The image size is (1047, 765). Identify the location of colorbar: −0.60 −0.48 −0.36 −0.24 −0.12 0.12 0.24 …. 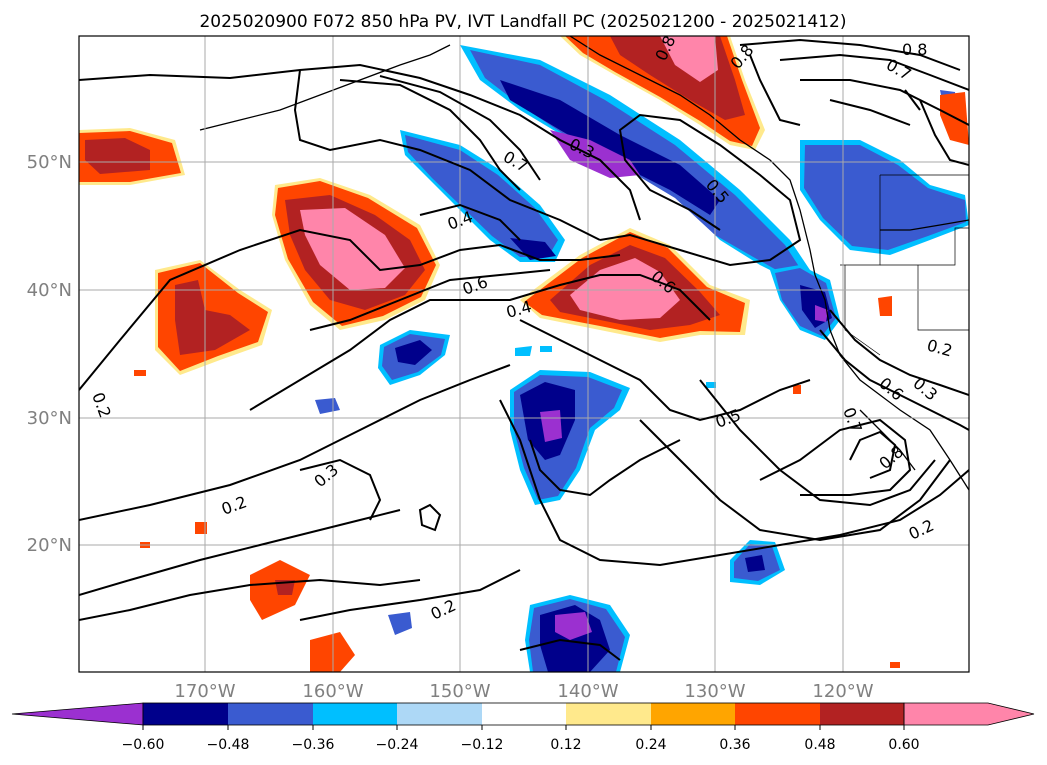
(523, 727).